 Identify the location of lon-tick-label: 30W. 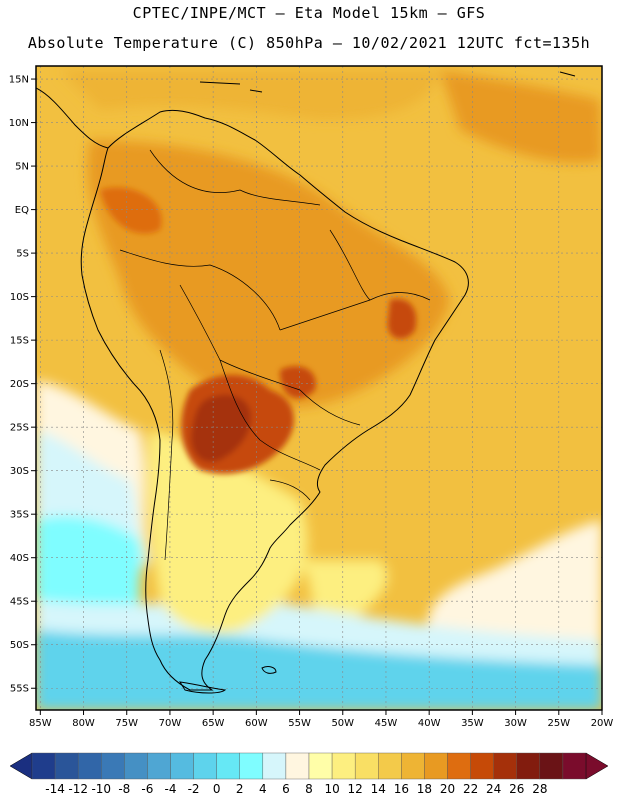
(515, 723).